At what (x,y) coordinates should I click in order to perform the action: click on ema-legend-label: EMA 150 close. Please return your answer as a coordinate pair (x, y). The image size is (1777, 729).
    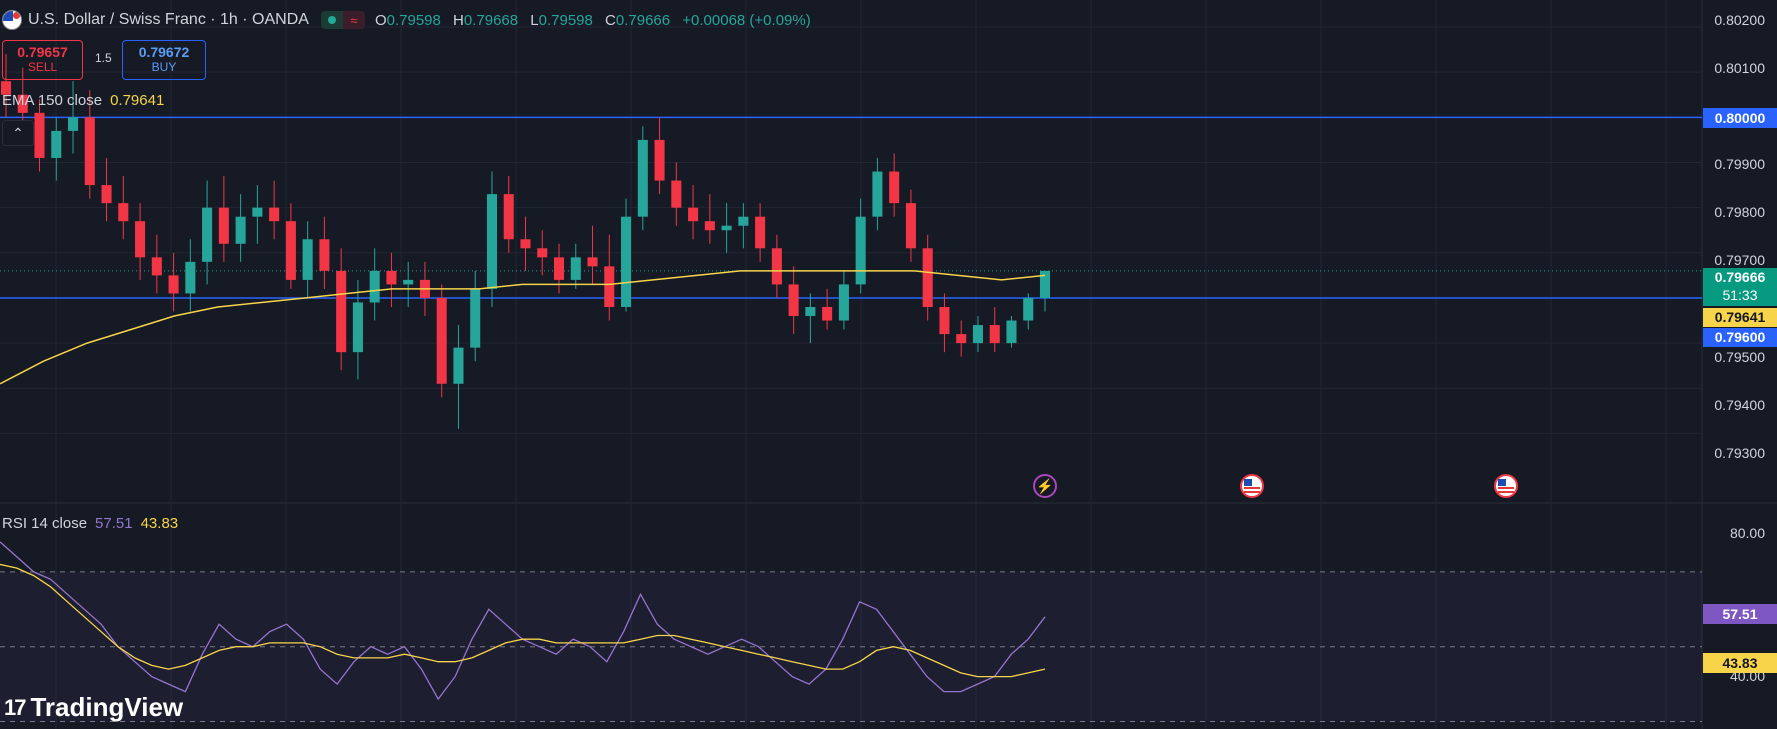
    Looking at the image, I should click on (52, 100).